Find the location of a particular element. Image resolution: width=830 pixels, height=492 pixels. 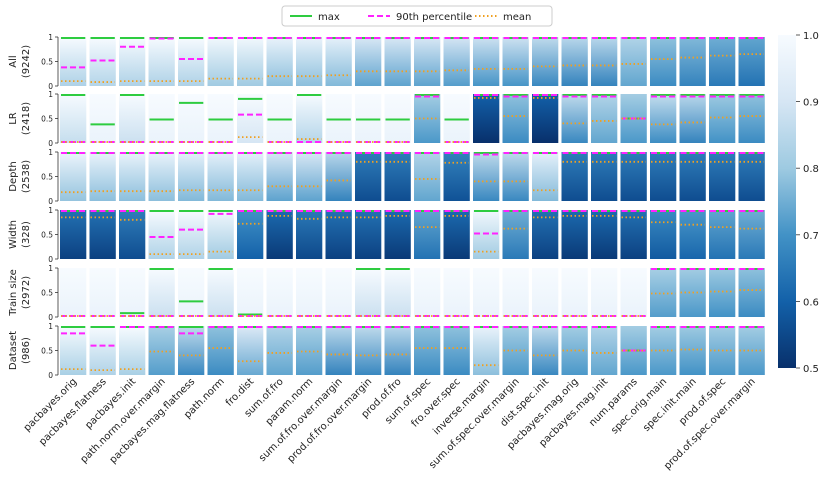

row-lr: LR (2418) 0 0.5 1 is located at coordinates (386, 119).